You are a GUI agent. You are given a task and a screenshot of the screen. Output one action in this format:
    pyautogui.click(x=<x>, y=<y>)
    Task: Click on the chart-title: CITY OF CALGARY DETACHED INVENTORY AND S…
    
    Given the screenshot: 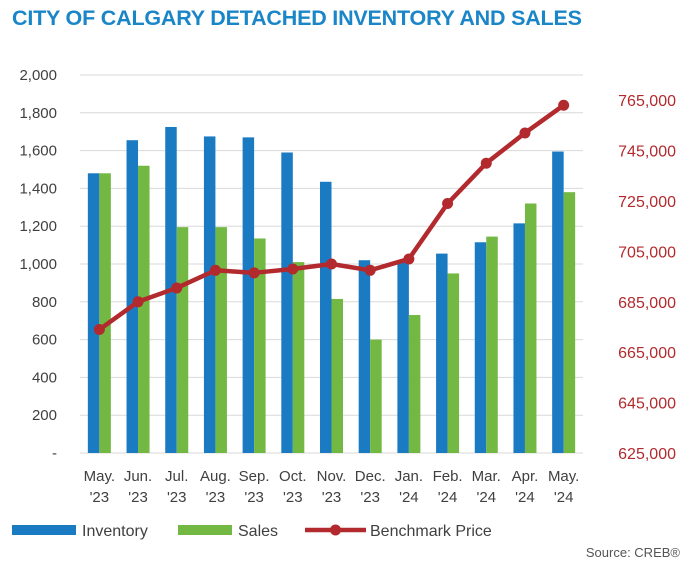 What is the action you would take?
    pyautogui.click(x=297, y=18)
    